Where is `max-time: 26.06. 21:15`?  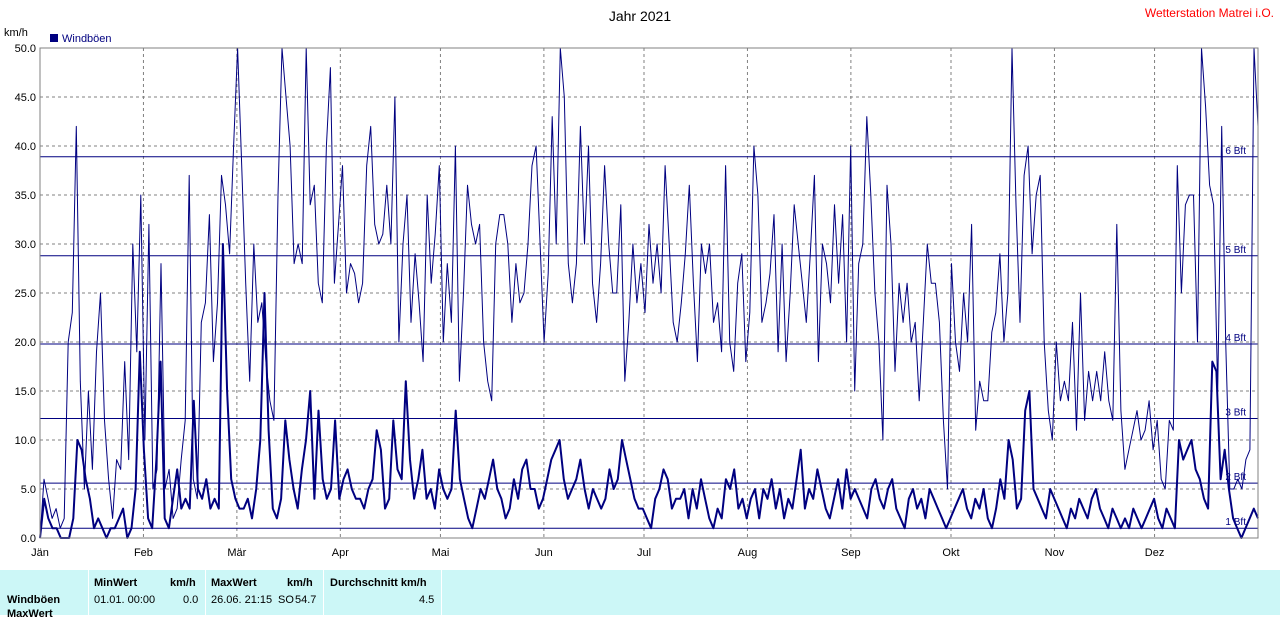
max-time: 26.06. 21:15 is located at coordinates (242, 600).